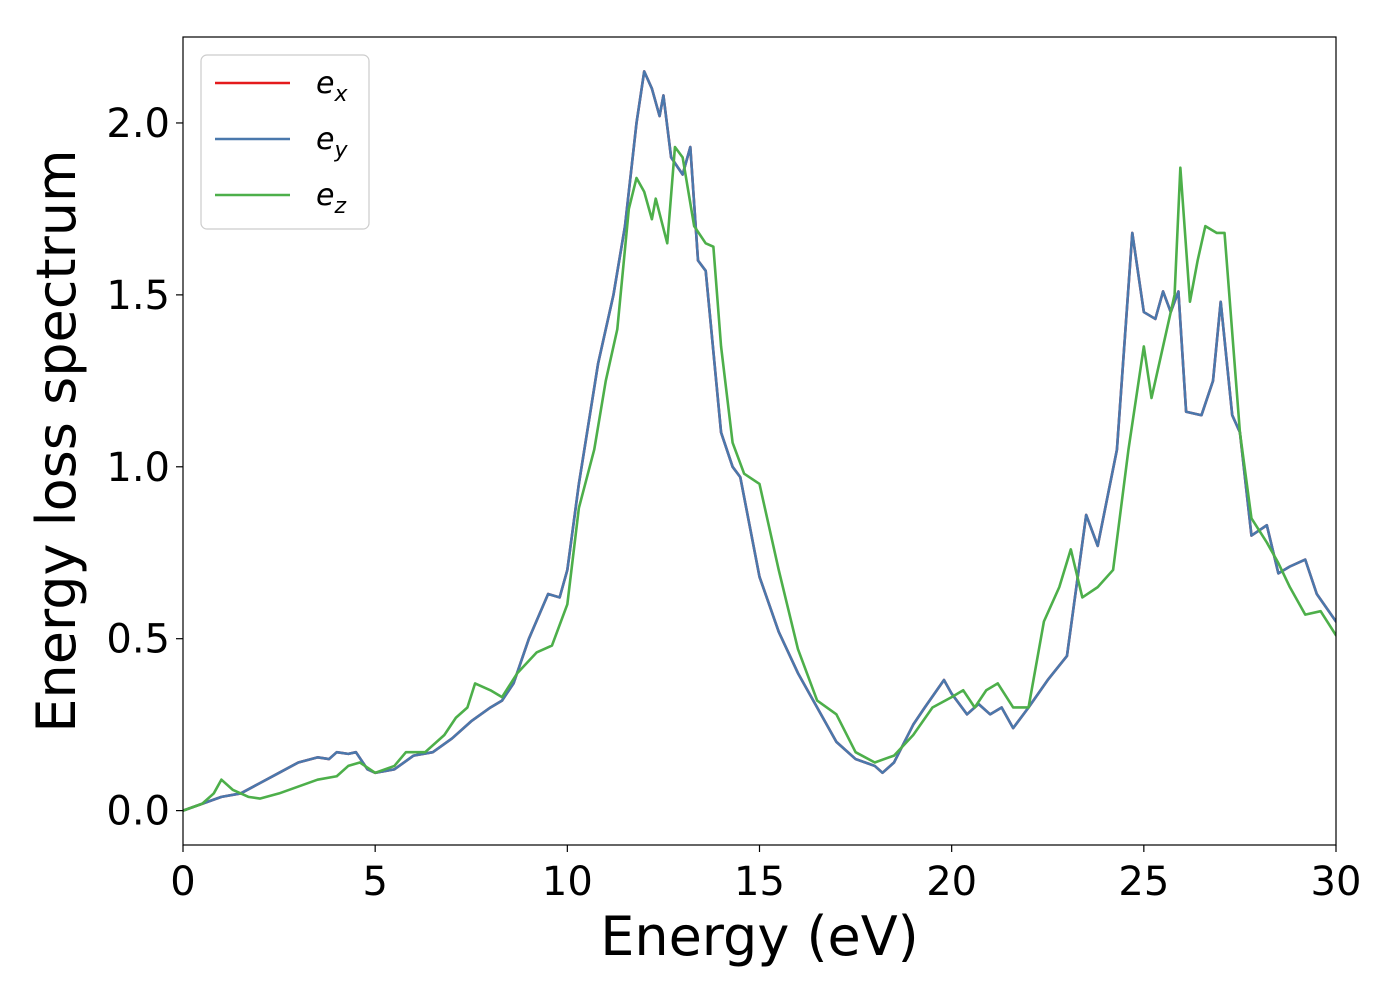 Image resolution: width=1400 pixels, height=1000 pixels. I want to click on legend-label-e-x: ex, so click(332, 86).